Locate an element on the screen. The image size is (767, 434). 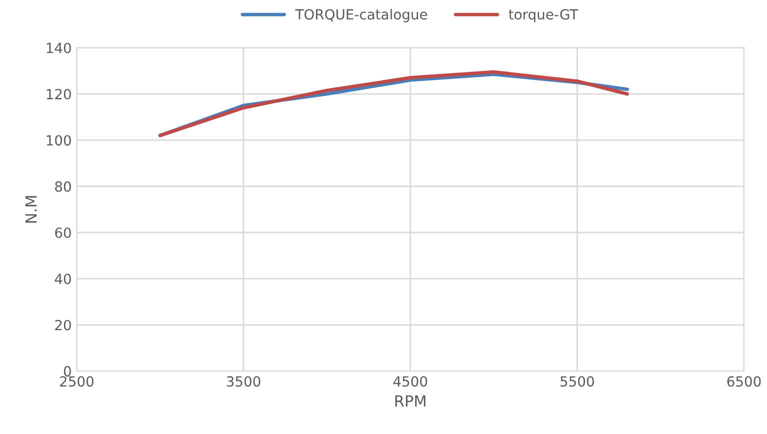
y-tick-label: 100 is located at coordinates (58, 140).